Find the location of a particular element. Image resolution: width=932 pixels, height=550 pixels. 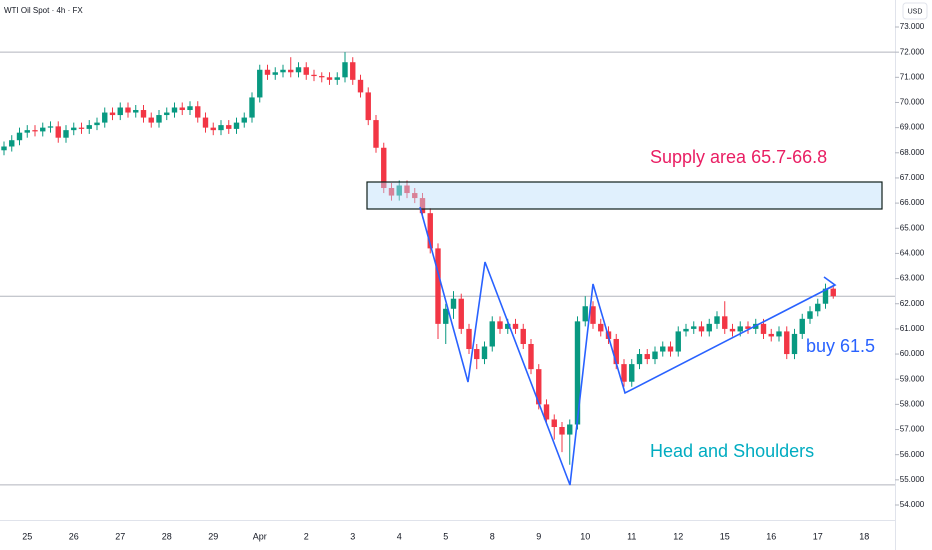

y-tick-label: 56.000 is located at coordinates (912, 454).